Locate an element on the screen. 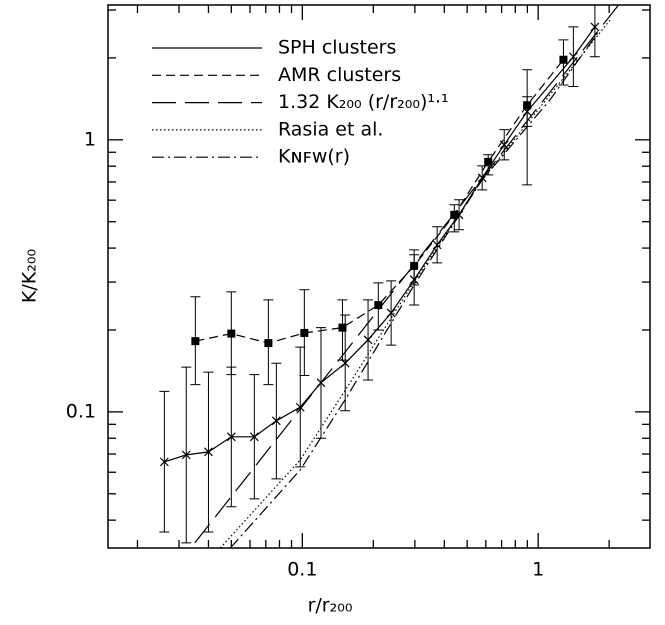 The width and height of the screenshot is (665, 625). legend-label: 1.32 K₂₀₀ (r/r₂₀₀)¹·¹ is located at coordinates (363, 102).